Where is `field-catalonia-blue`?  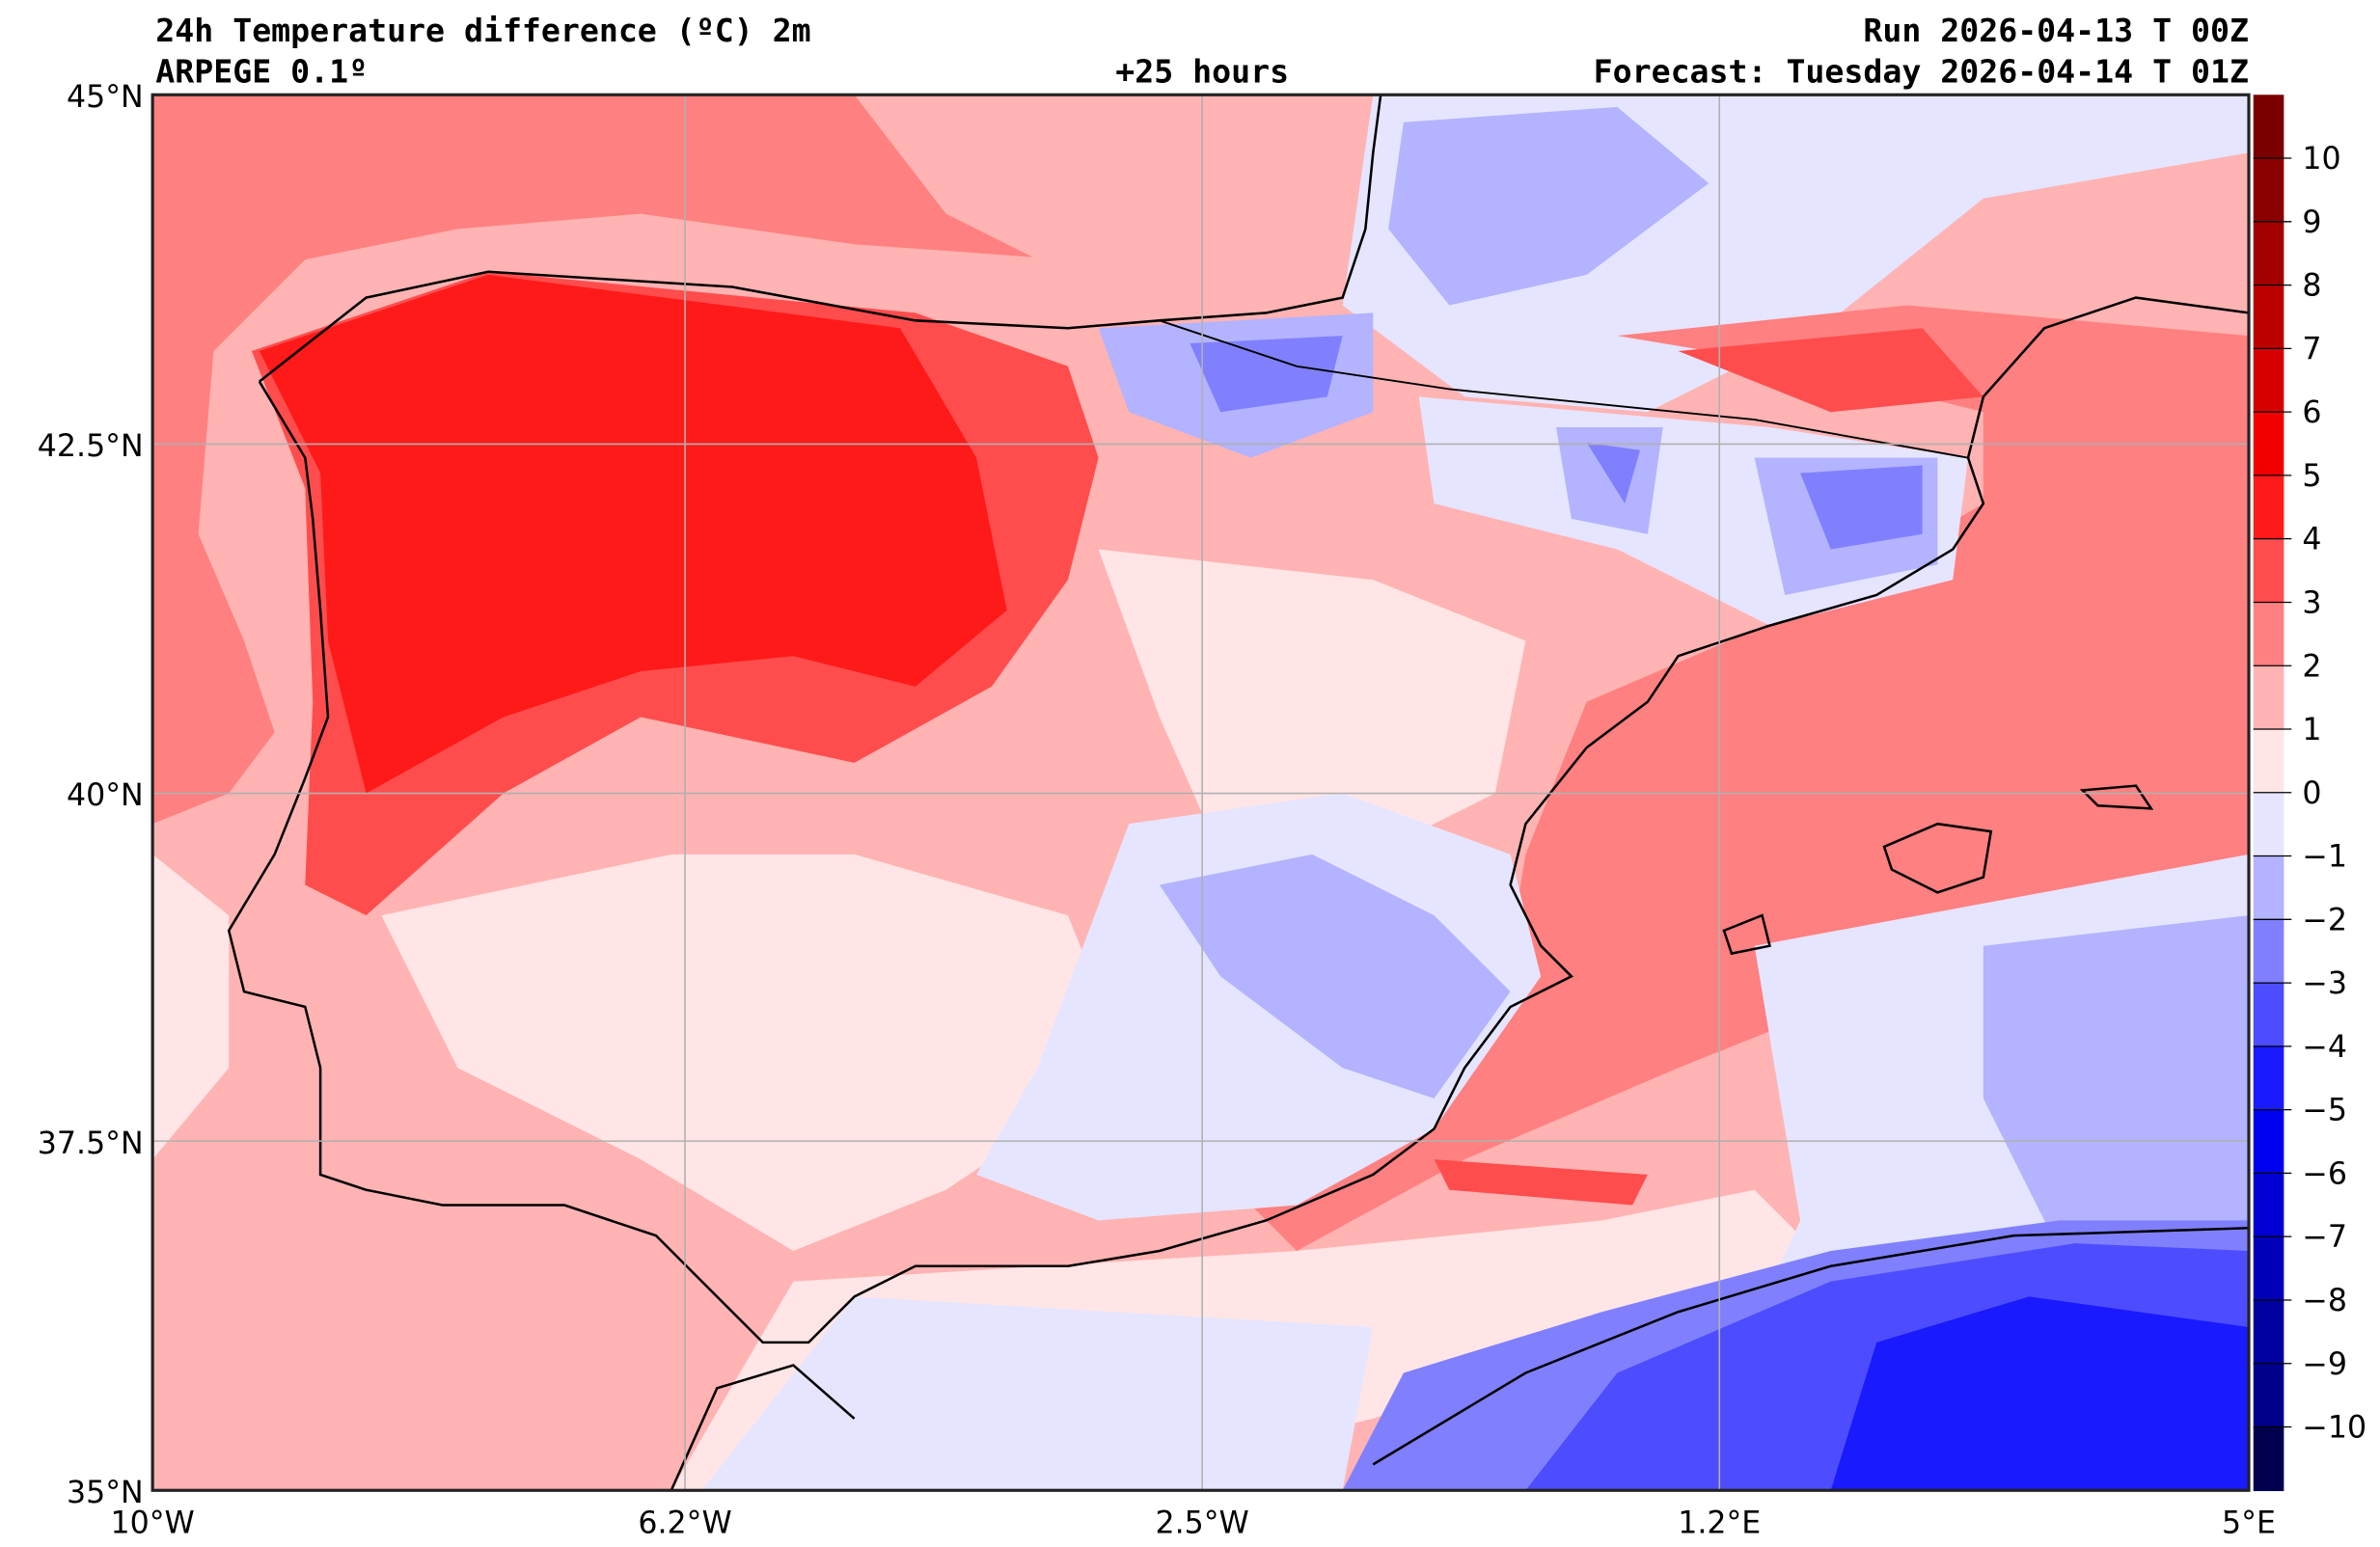
field-catalonia-blue is located at coordinates (1755, 496).